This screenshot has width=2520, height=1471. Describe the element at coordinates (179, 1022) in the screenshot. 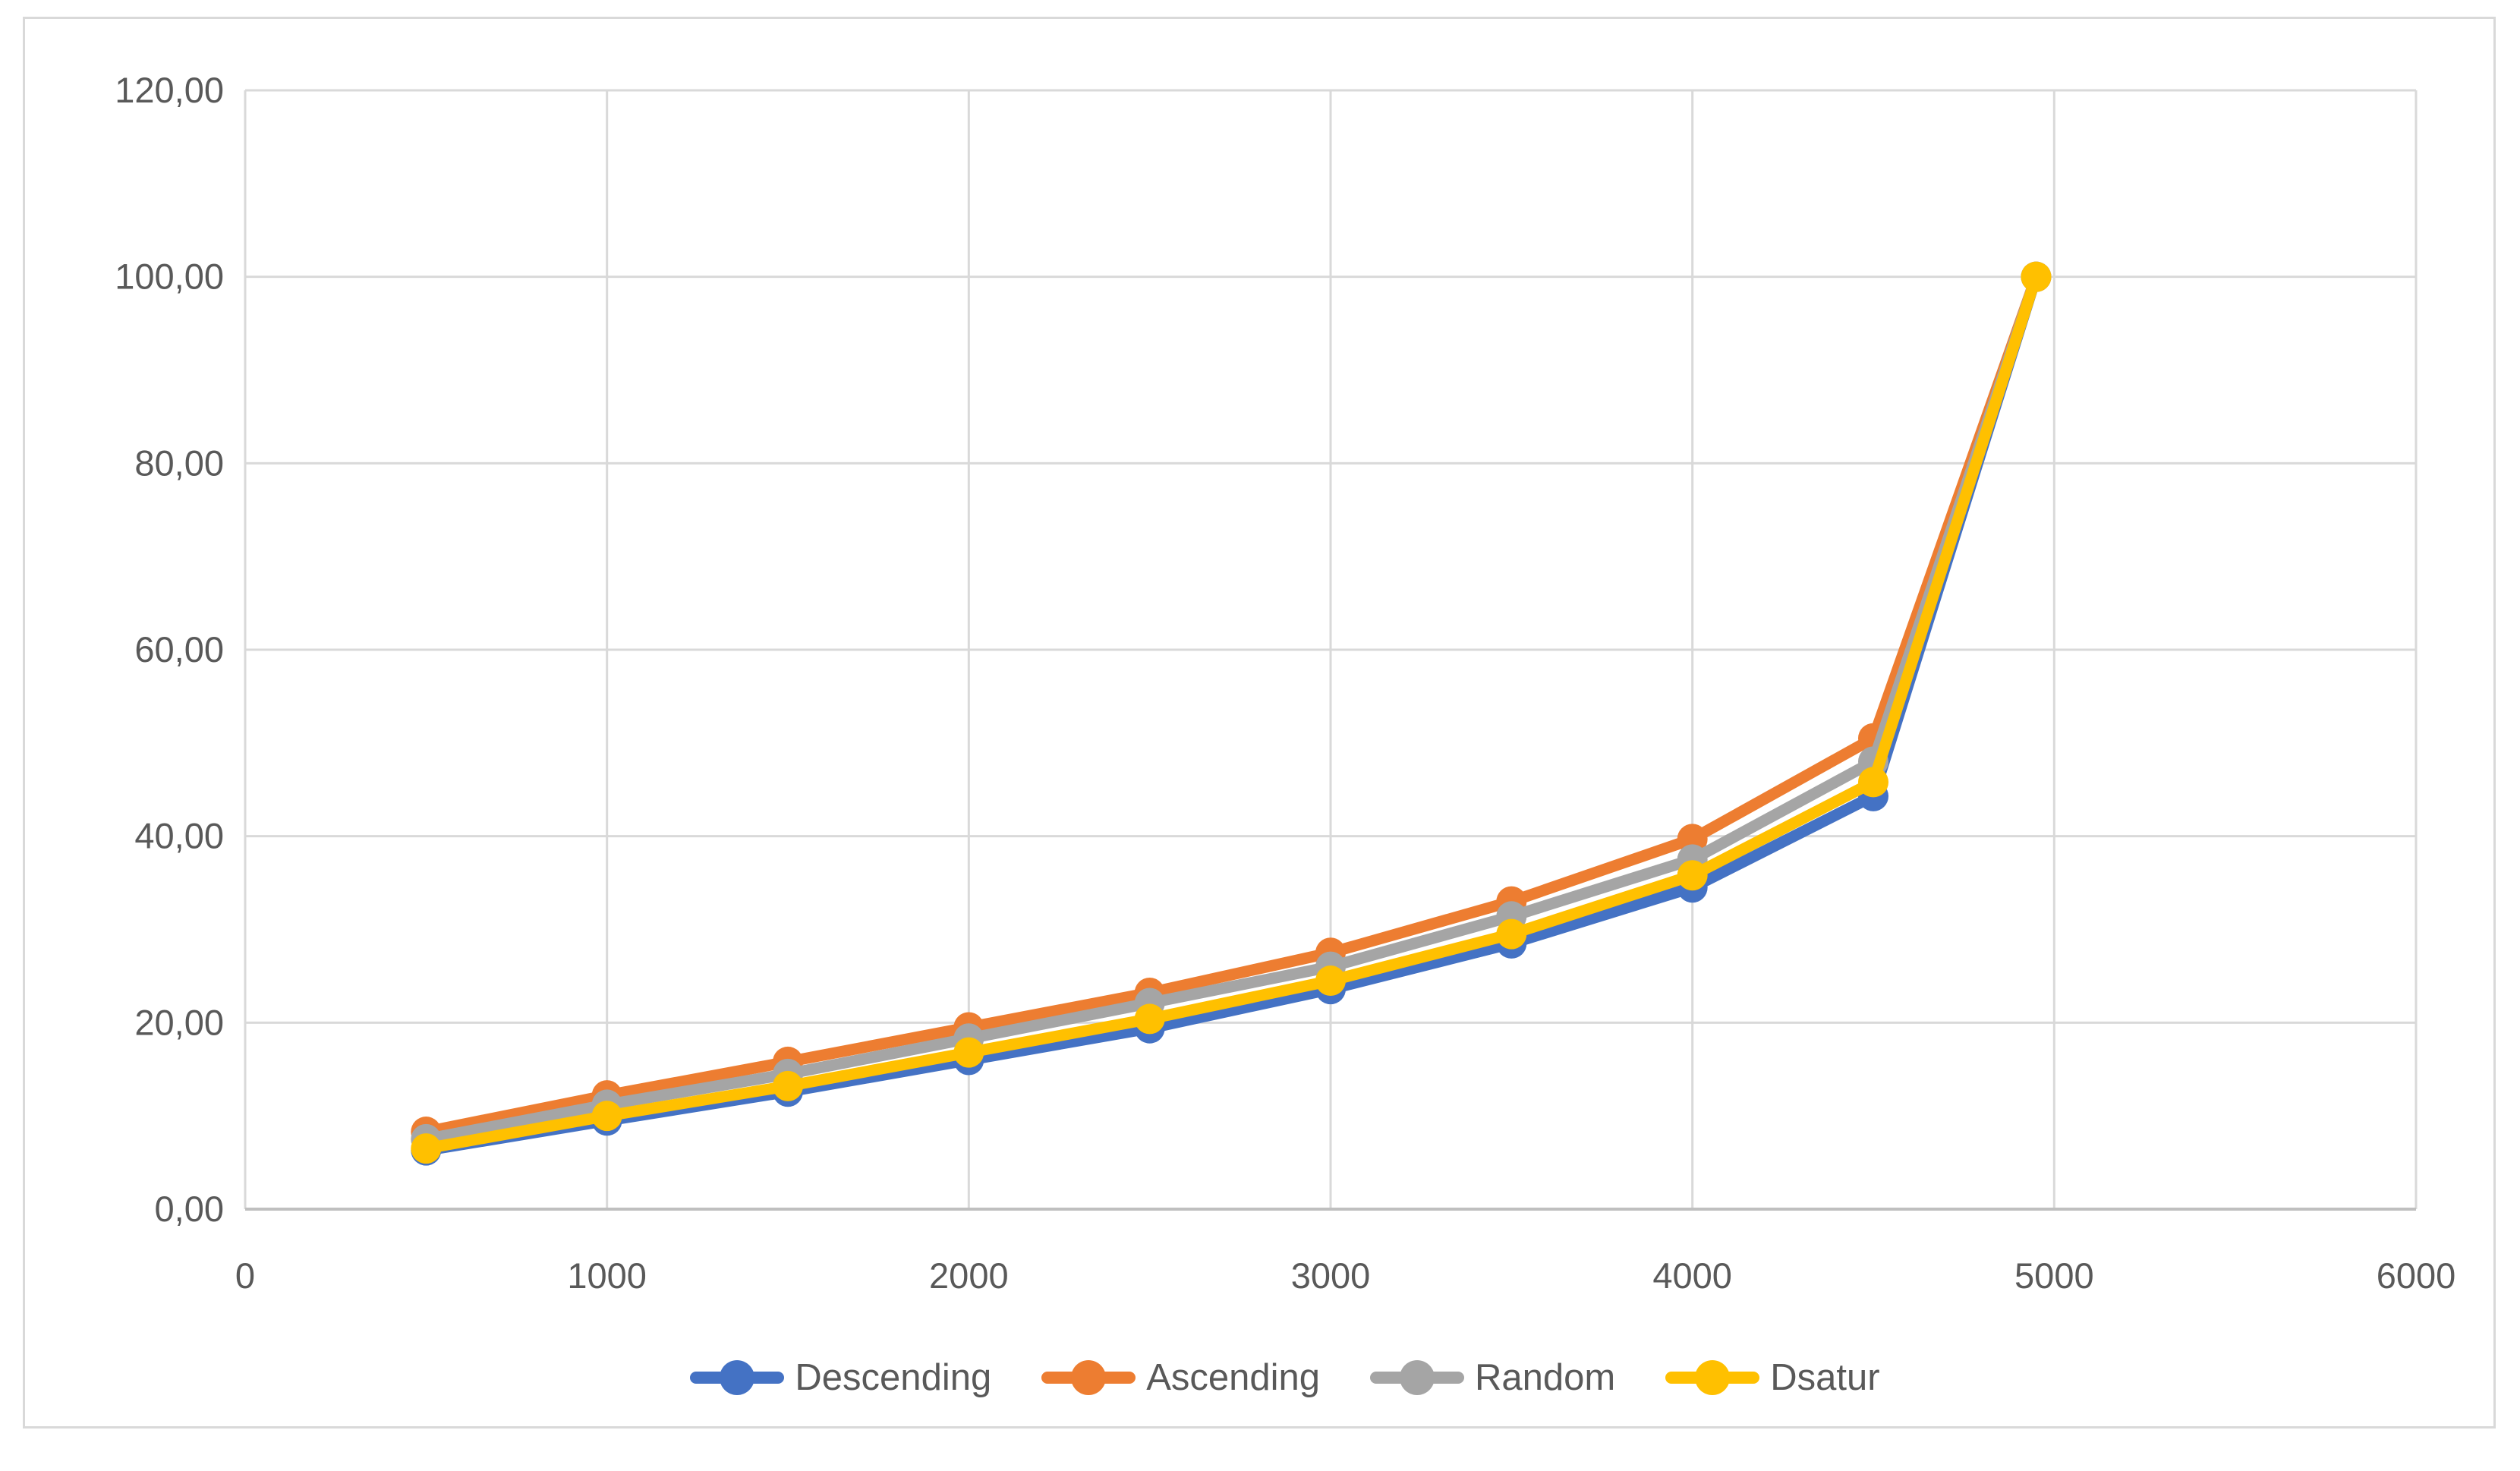

I see `y-tick-label-20: 20,00` at that location.